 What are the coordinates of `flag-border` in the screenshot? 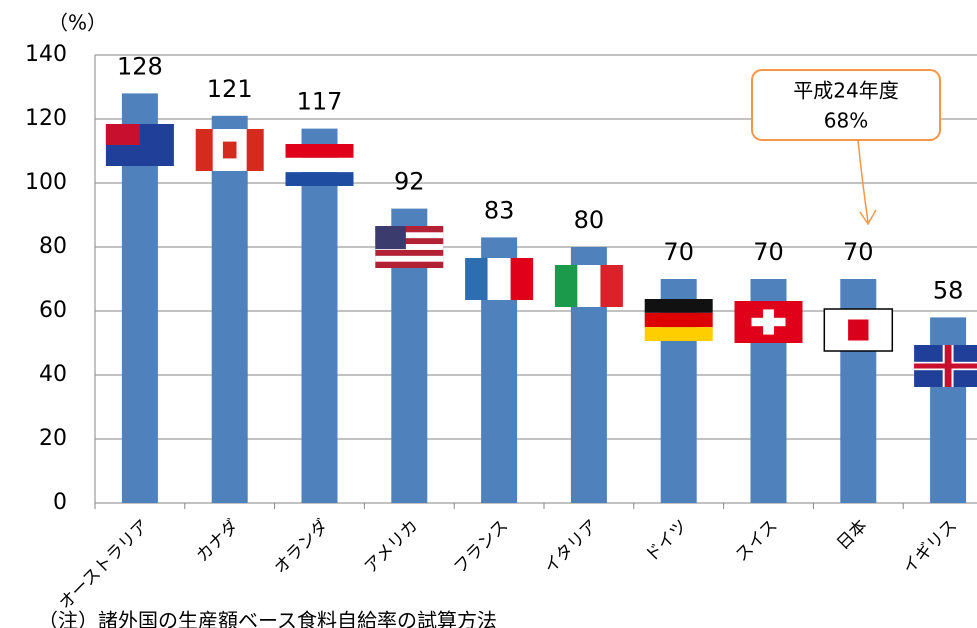 It's located at (858, 330).